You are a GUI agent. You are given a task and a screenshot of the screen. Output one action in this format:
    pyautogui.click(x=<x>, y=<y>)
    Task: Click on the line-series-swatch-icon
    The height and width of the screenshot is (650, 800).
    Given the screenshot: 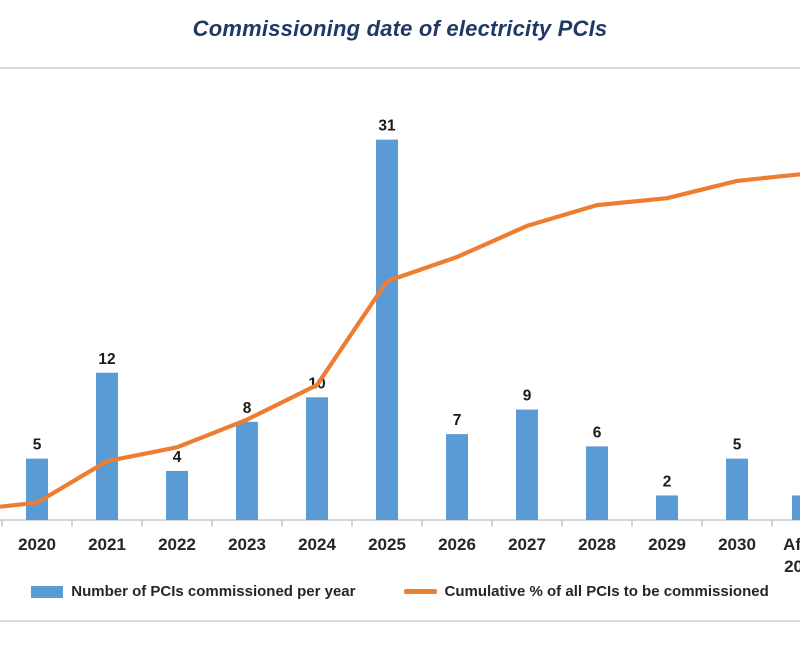 What is the action you would take?
    pyautogui.click(x=420, y=591)
    